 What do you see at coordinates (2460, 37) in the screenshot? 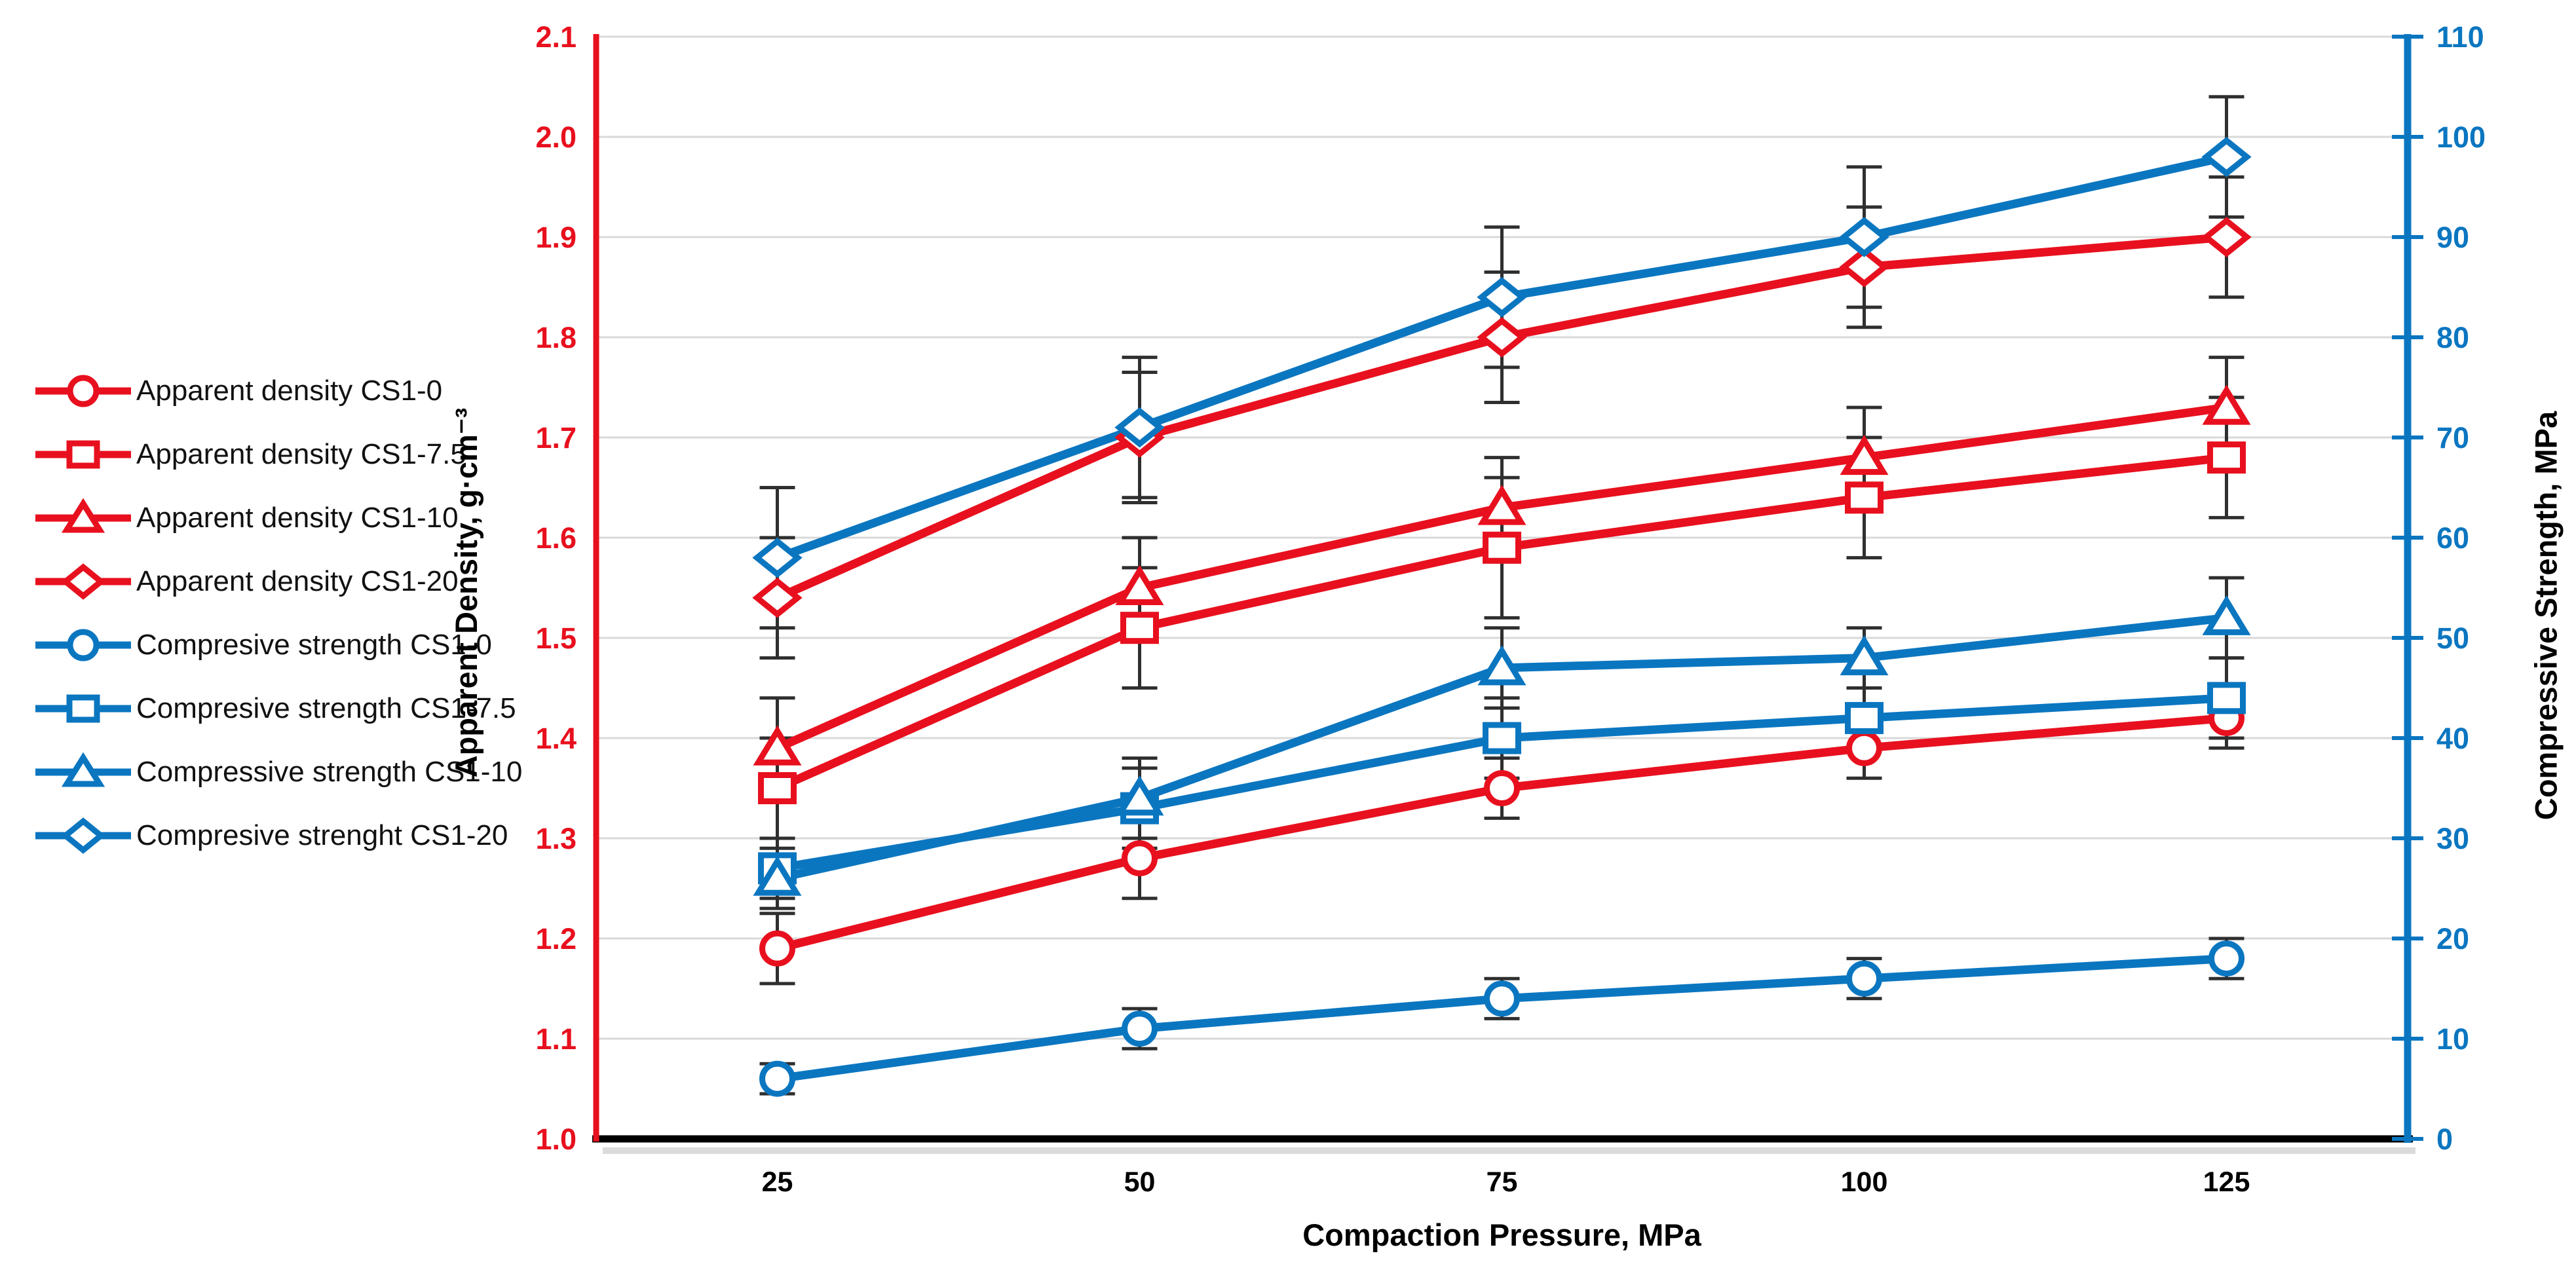
I see `right-axis-tick-label: 110` at bounding box center [2460, 37].